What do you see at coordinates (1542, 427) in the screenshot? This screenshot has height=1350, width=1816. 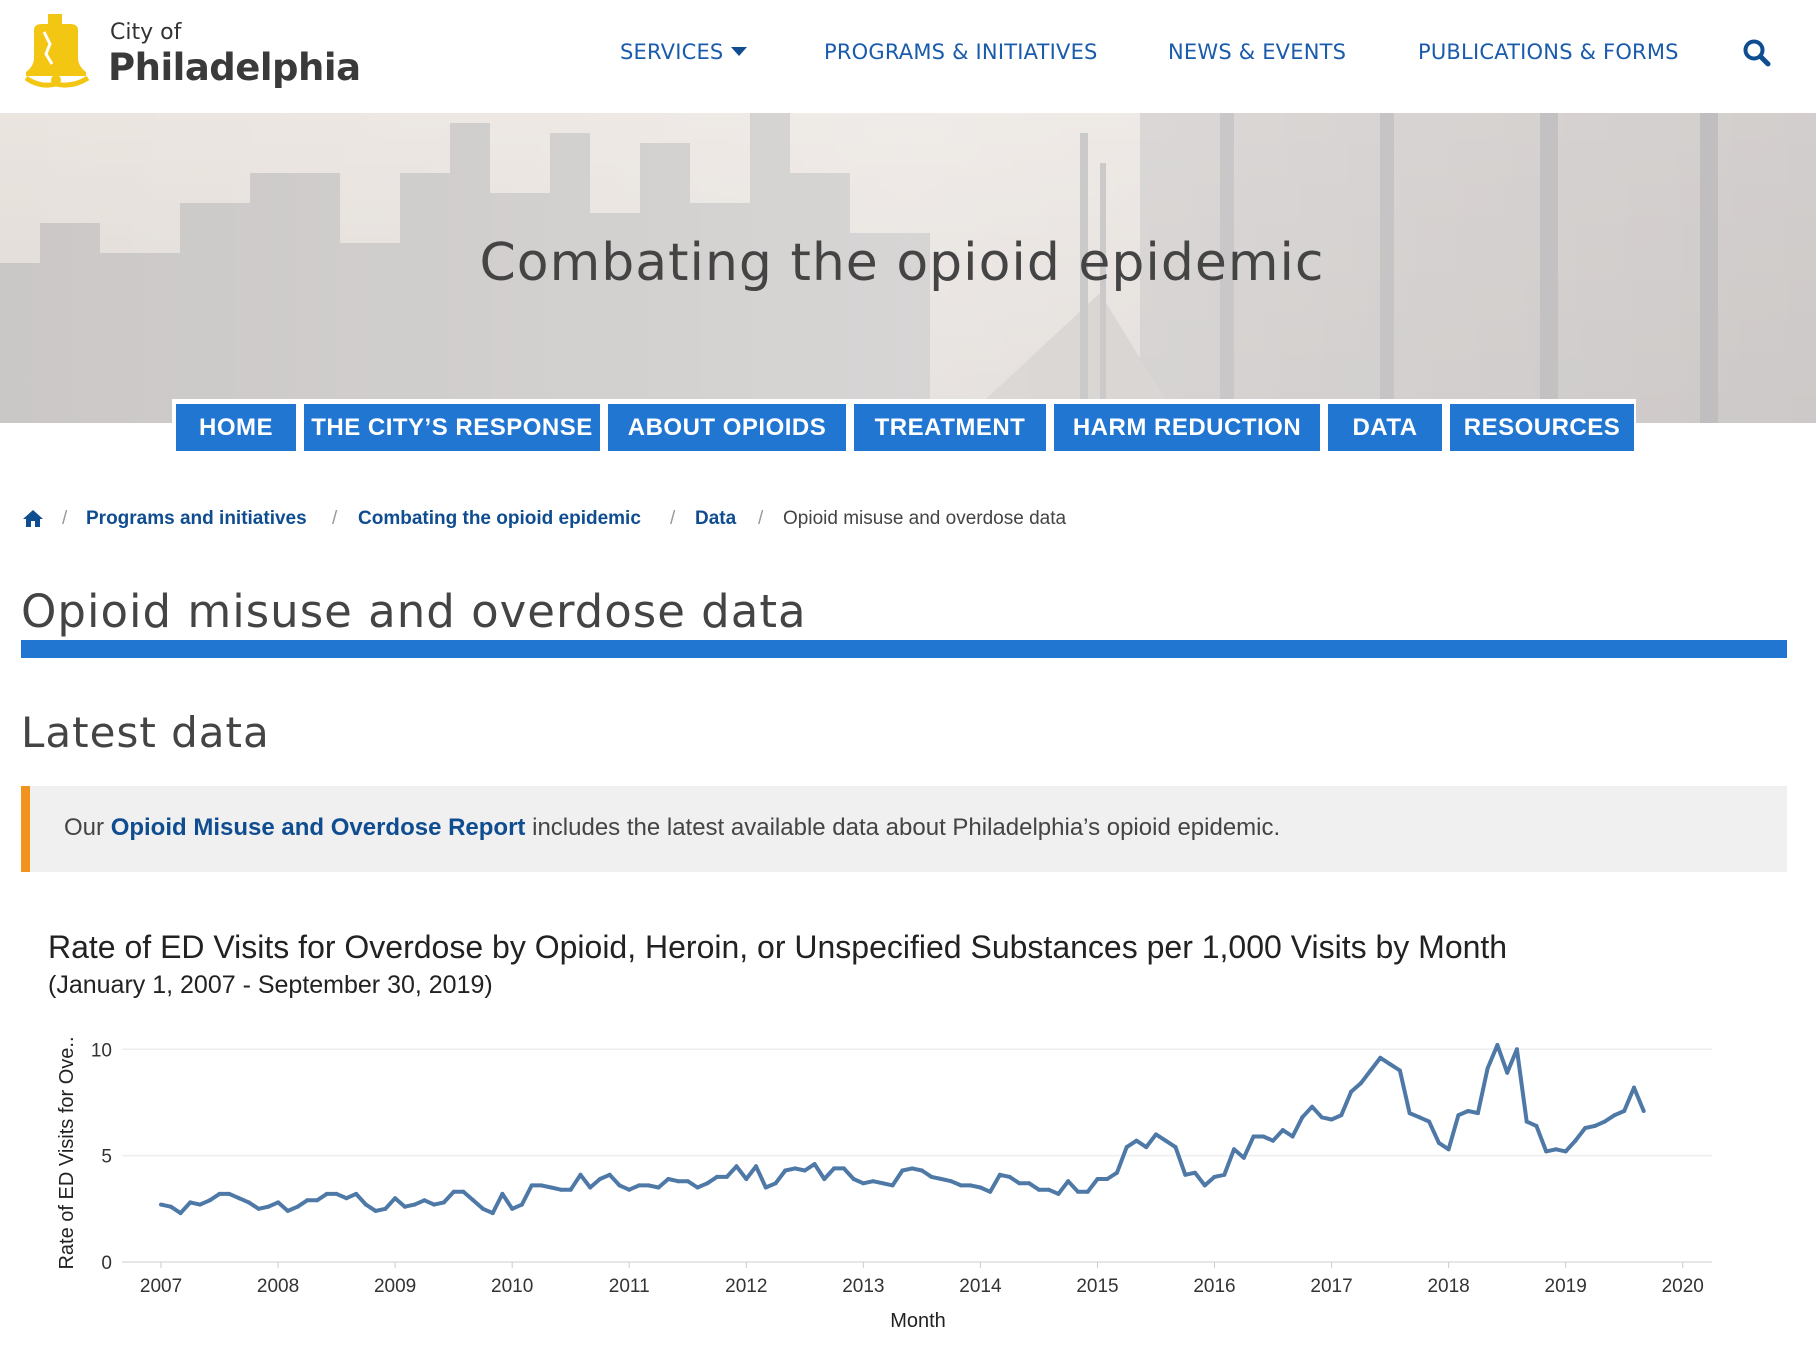 I see `tab-resources: RESOURCES` at bounding box center [1542, 427].